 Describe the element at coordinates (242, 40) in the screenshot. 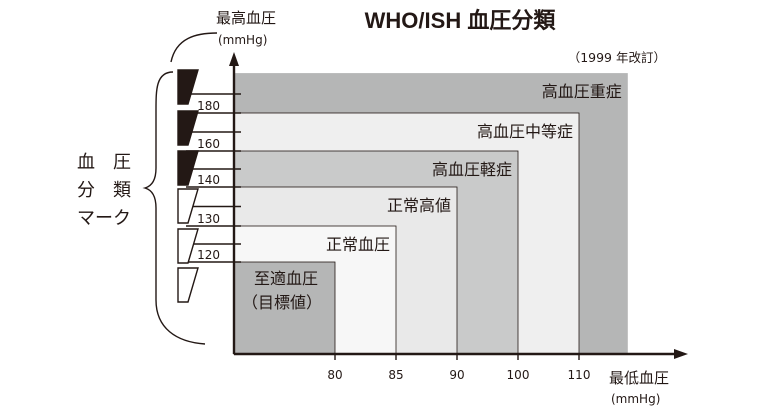

I see `y-axis-unit: (mmHg)` at that location.